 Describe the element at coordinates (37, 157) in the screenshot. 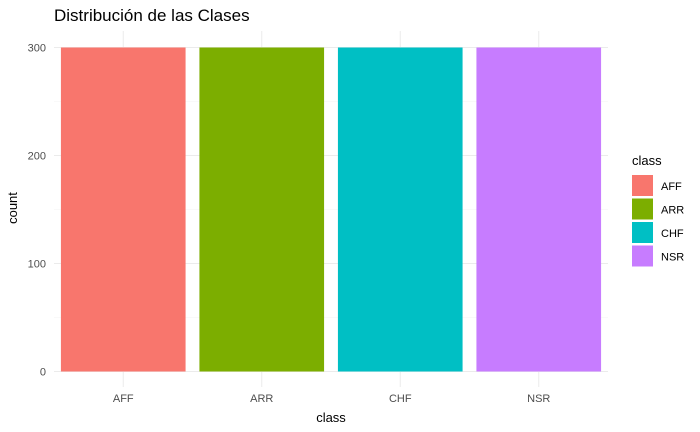

I see `y-tick-label: 200` at that location.